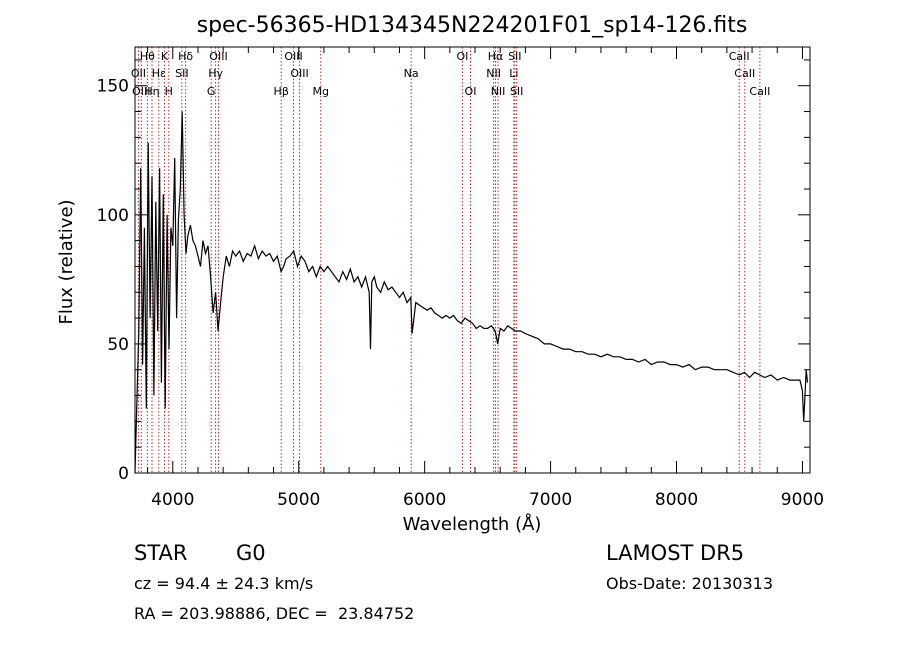  Describe the element at coordinates (251, 553) in the screenshot. I see `object-subclass: G0` at that location.